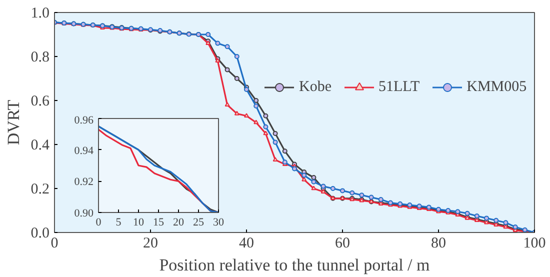  Describe the element at coordinates (315, 87) in the screenshot. I see `legend-label: Kobe` at that location.